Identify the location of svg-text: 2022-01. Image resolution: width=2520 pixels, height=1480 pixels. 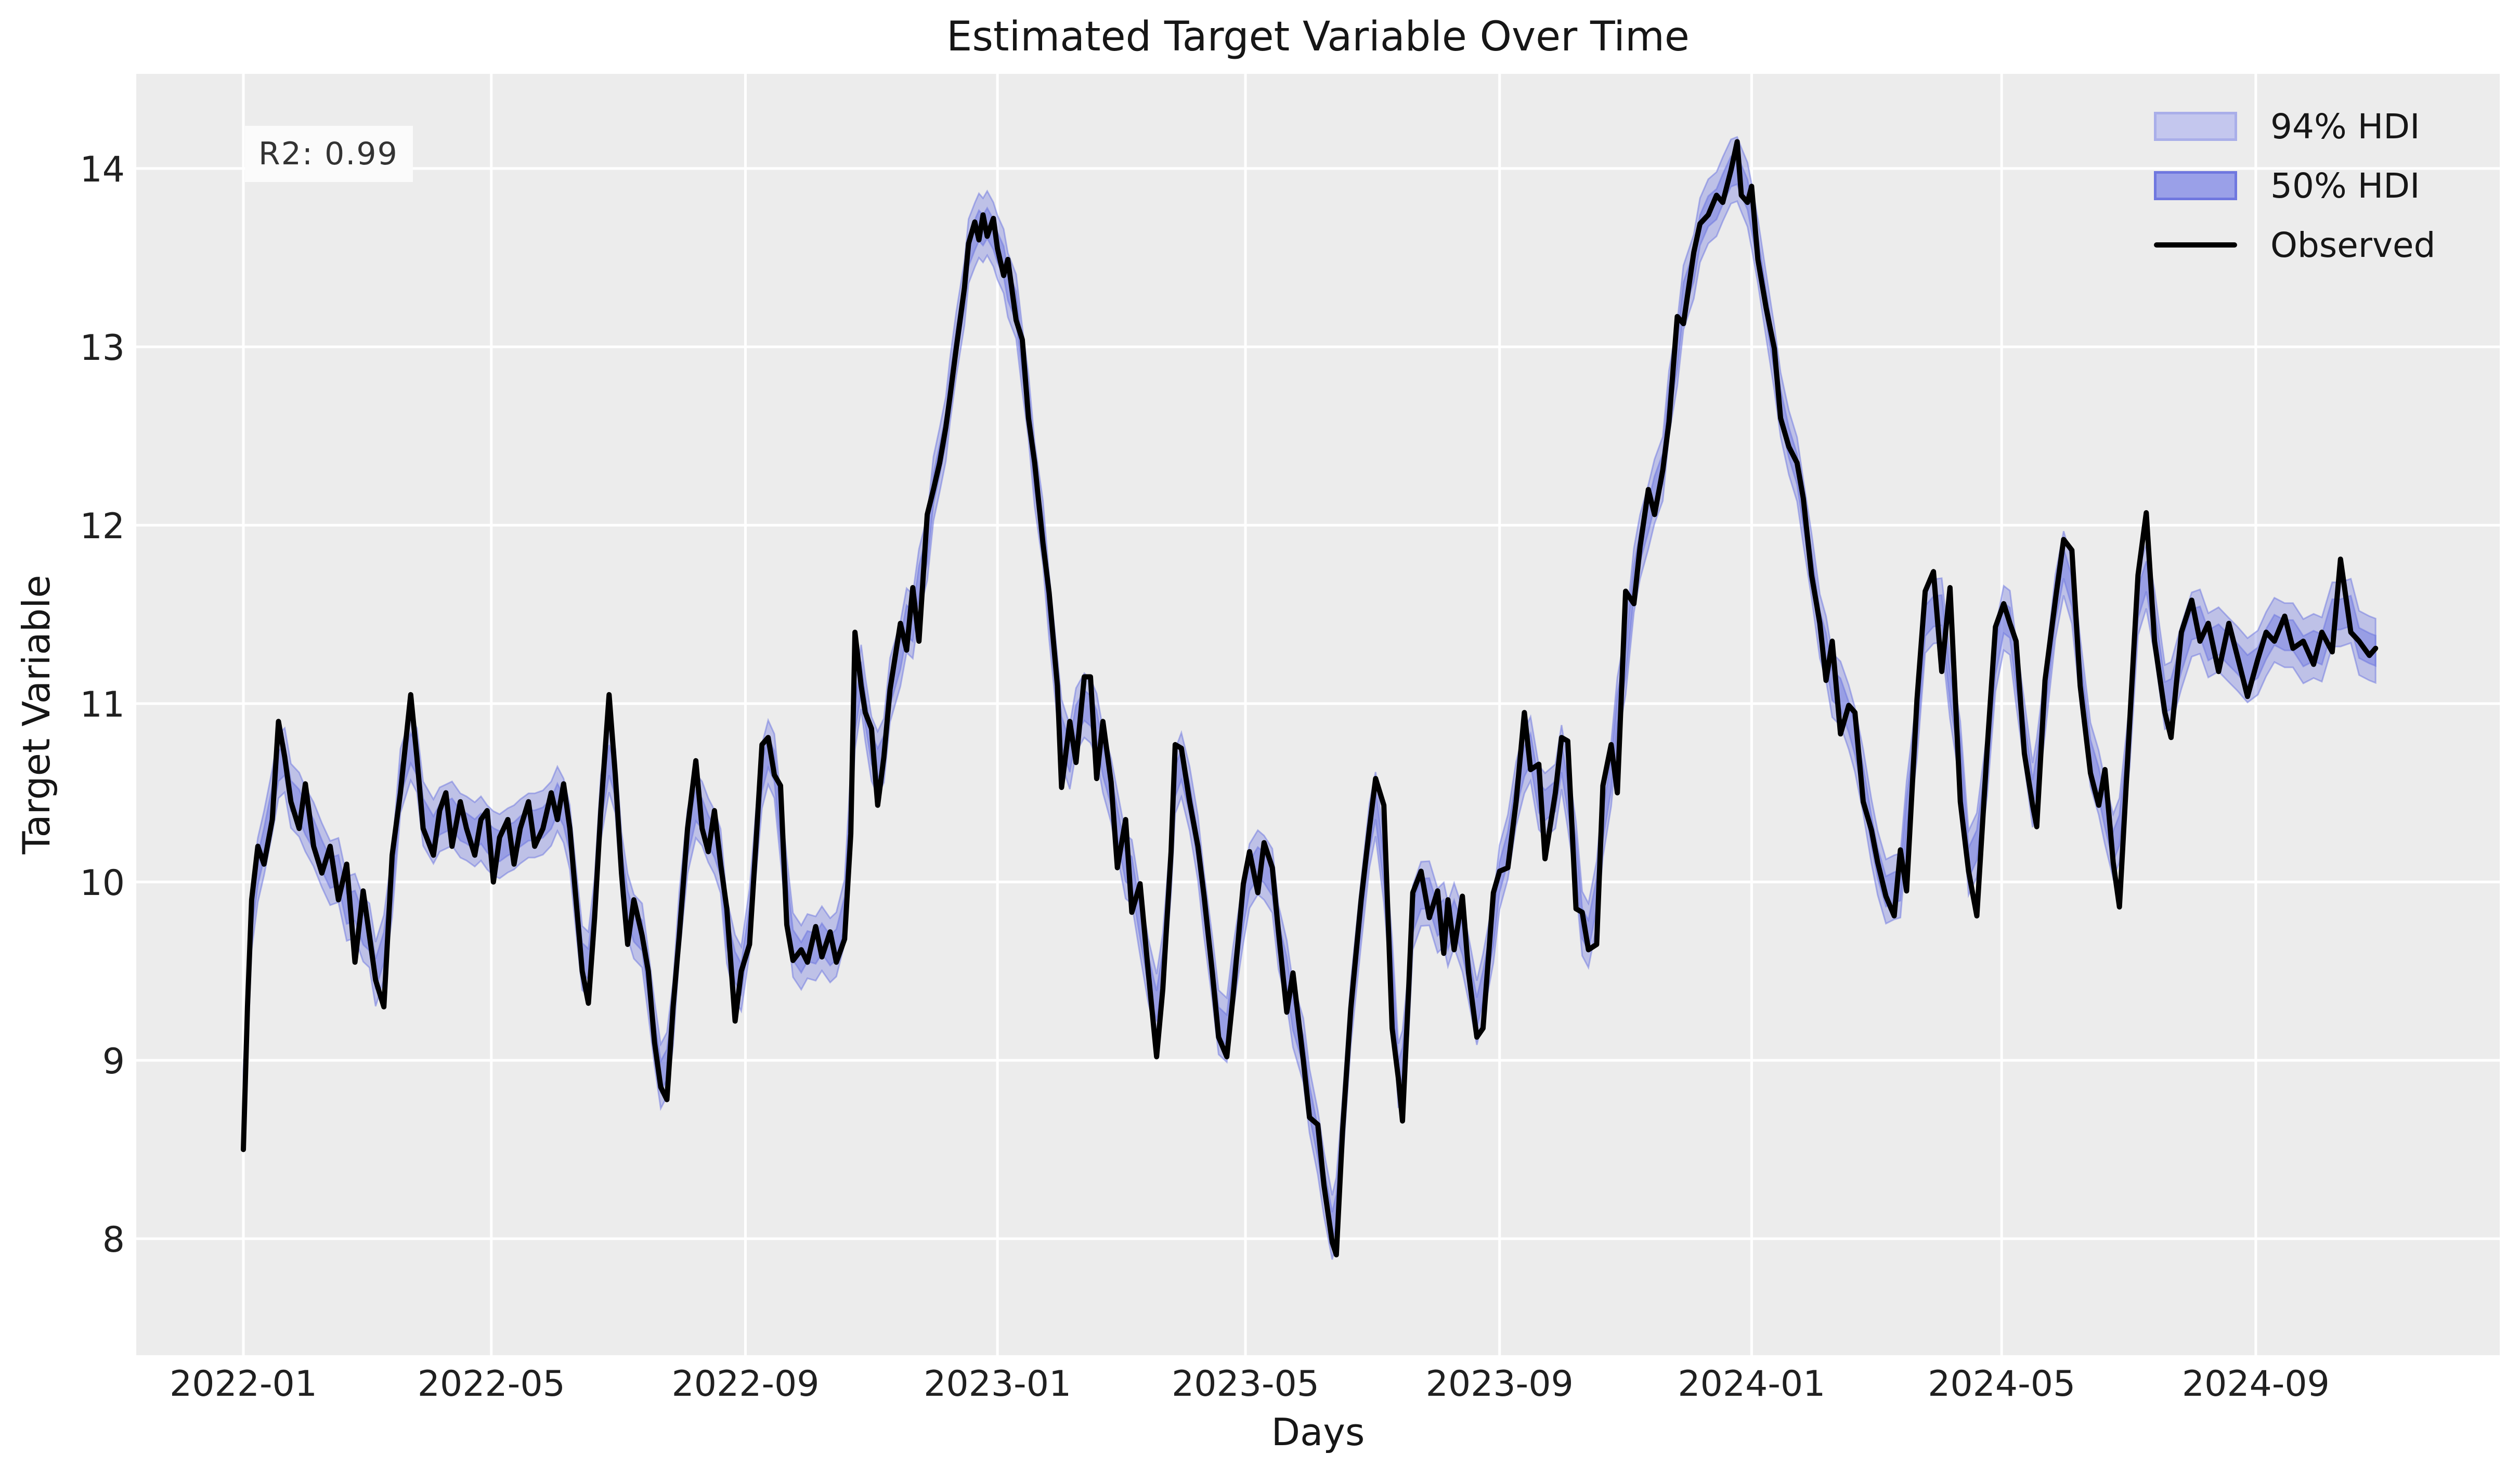
(243, 1384).